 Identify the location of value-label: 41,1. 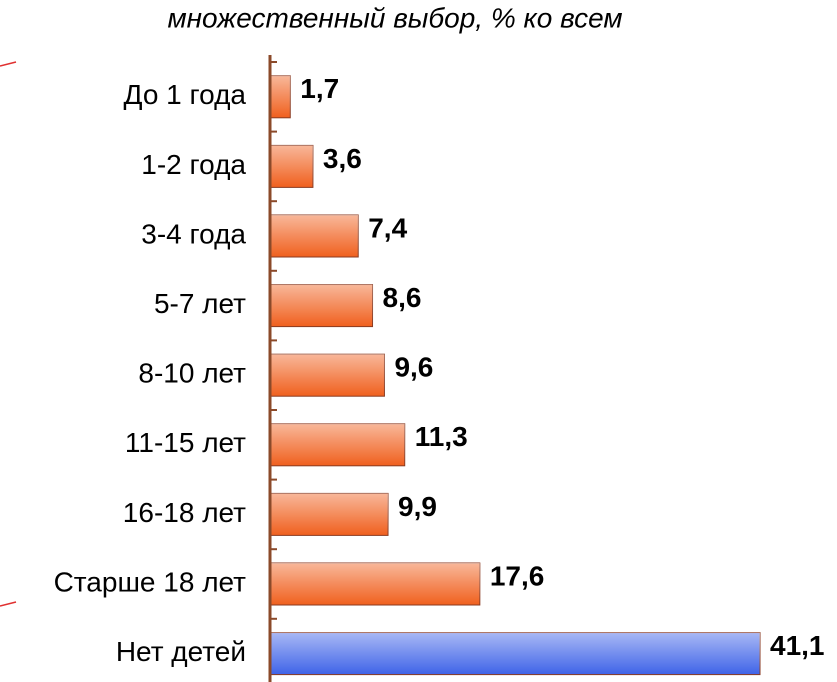
(797, 645).